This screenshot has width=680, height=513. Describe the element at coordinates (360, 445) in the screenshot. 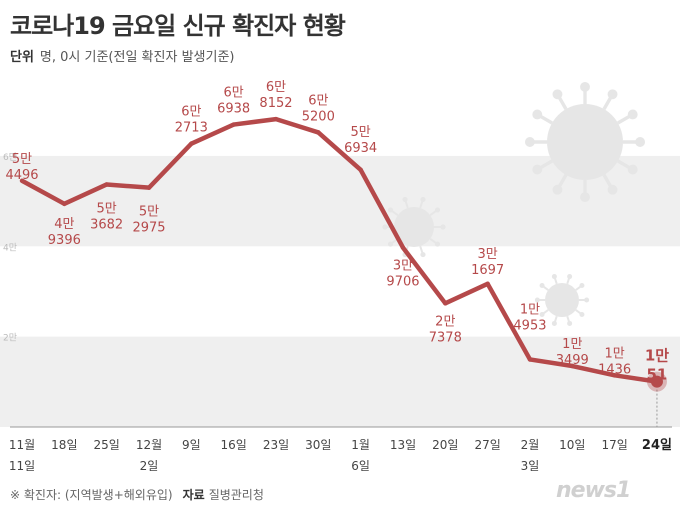

I see `x-tick-label: 1월` at that location.